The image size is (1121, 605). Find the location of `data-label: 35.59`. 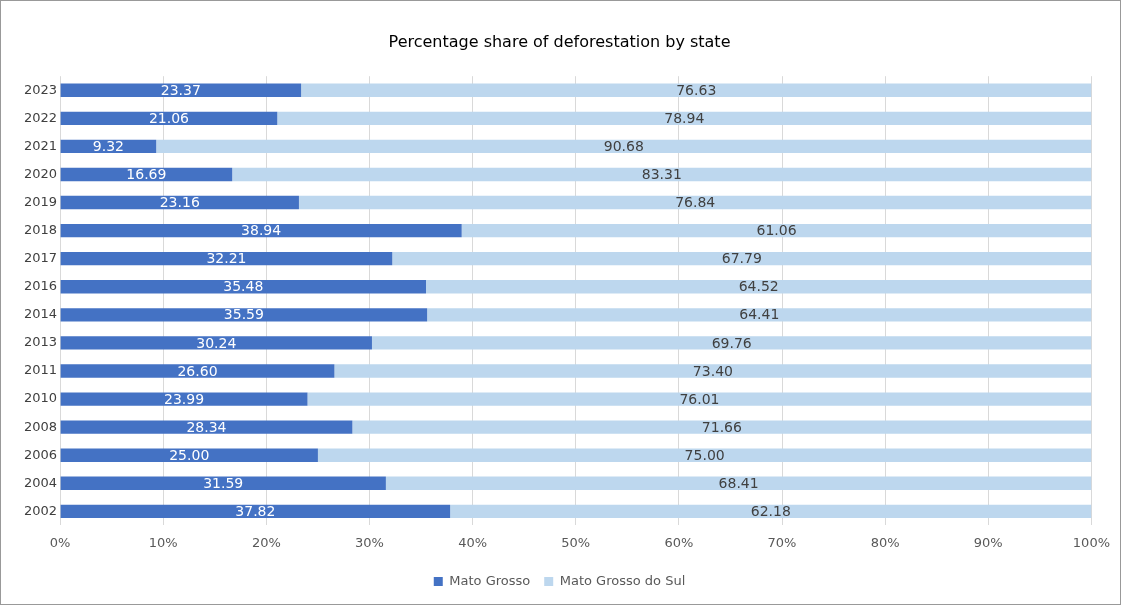

data-label: 35.59 is located at coordinates (243, 314).